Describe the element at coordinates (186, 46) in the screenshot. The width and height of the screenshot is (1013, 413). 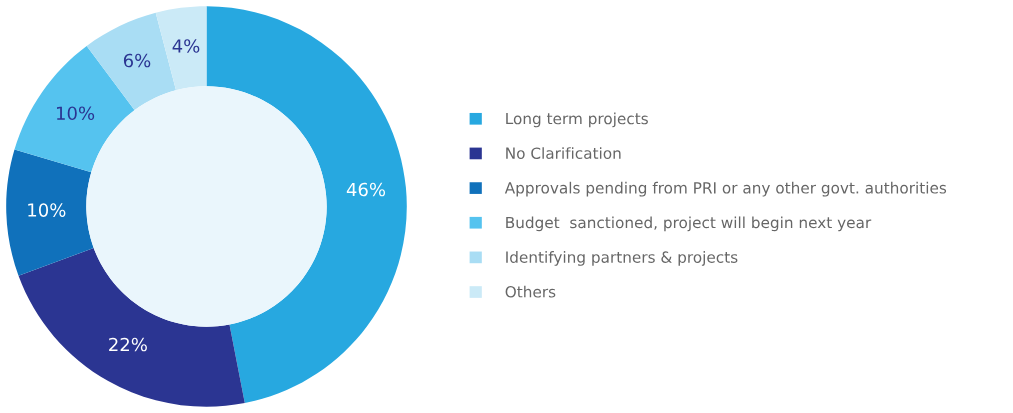
I see `data-label: 4%` at that location.